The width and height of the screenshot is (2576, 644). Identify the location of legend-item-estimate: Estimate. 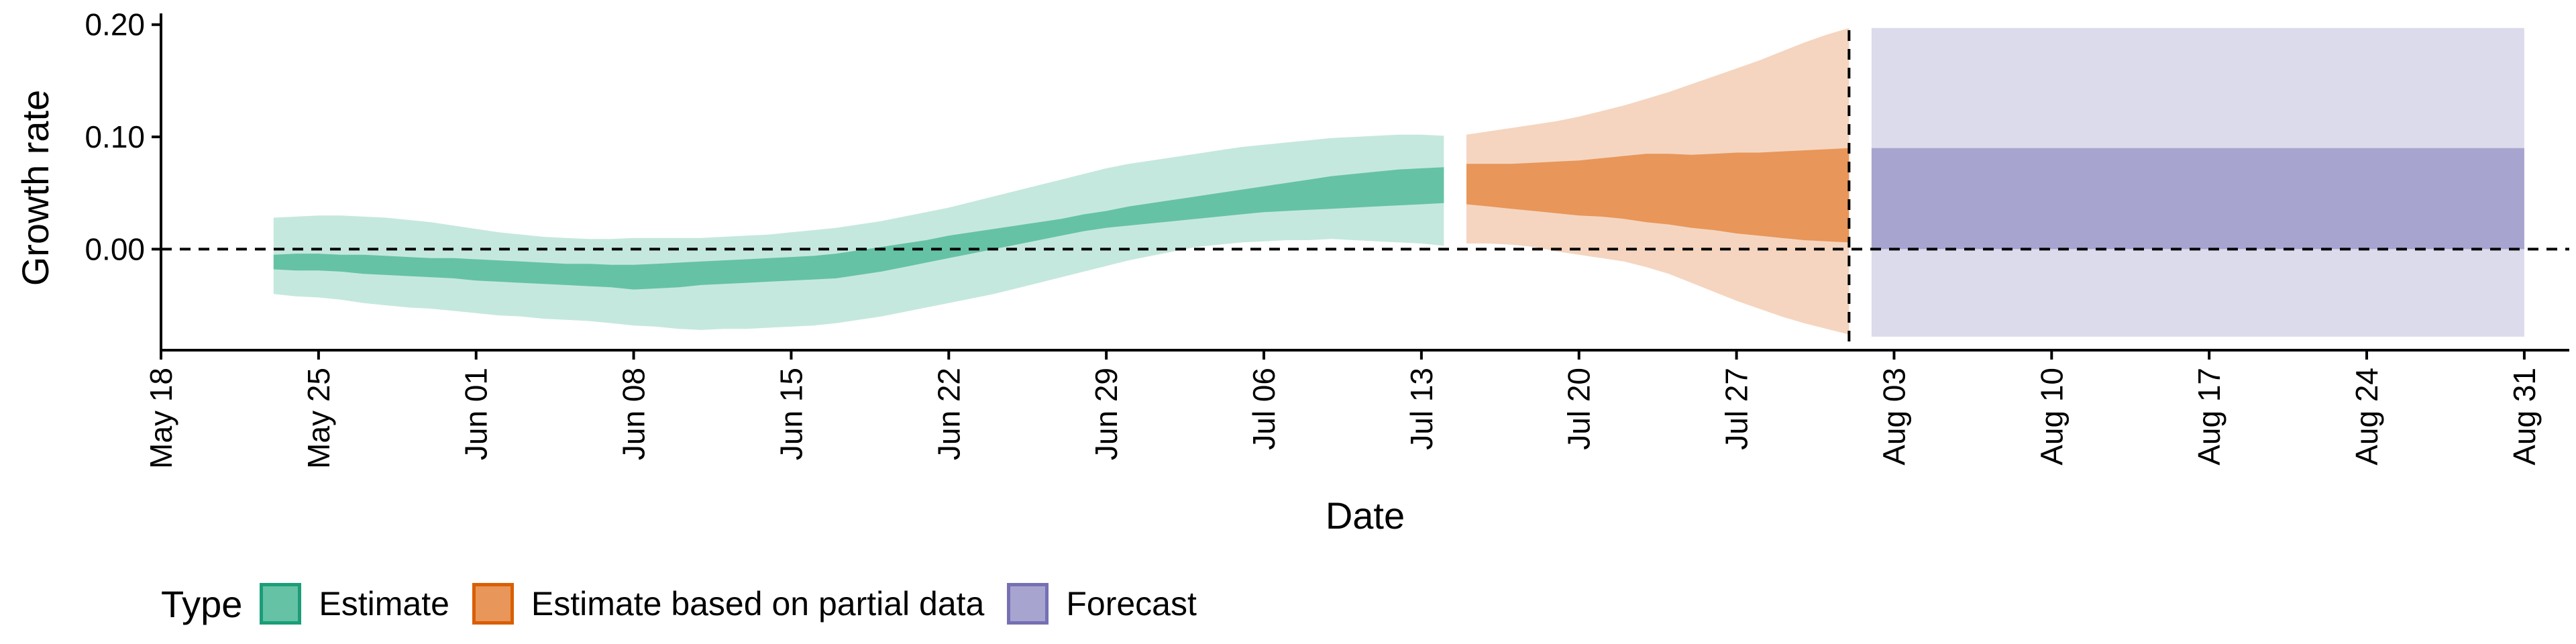
(354, 604).